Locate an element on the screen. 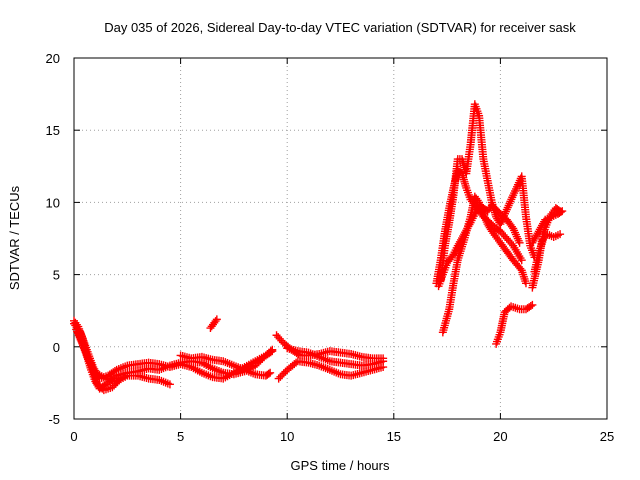  y-tick-label: 10 is located at coordinates (53, 202).